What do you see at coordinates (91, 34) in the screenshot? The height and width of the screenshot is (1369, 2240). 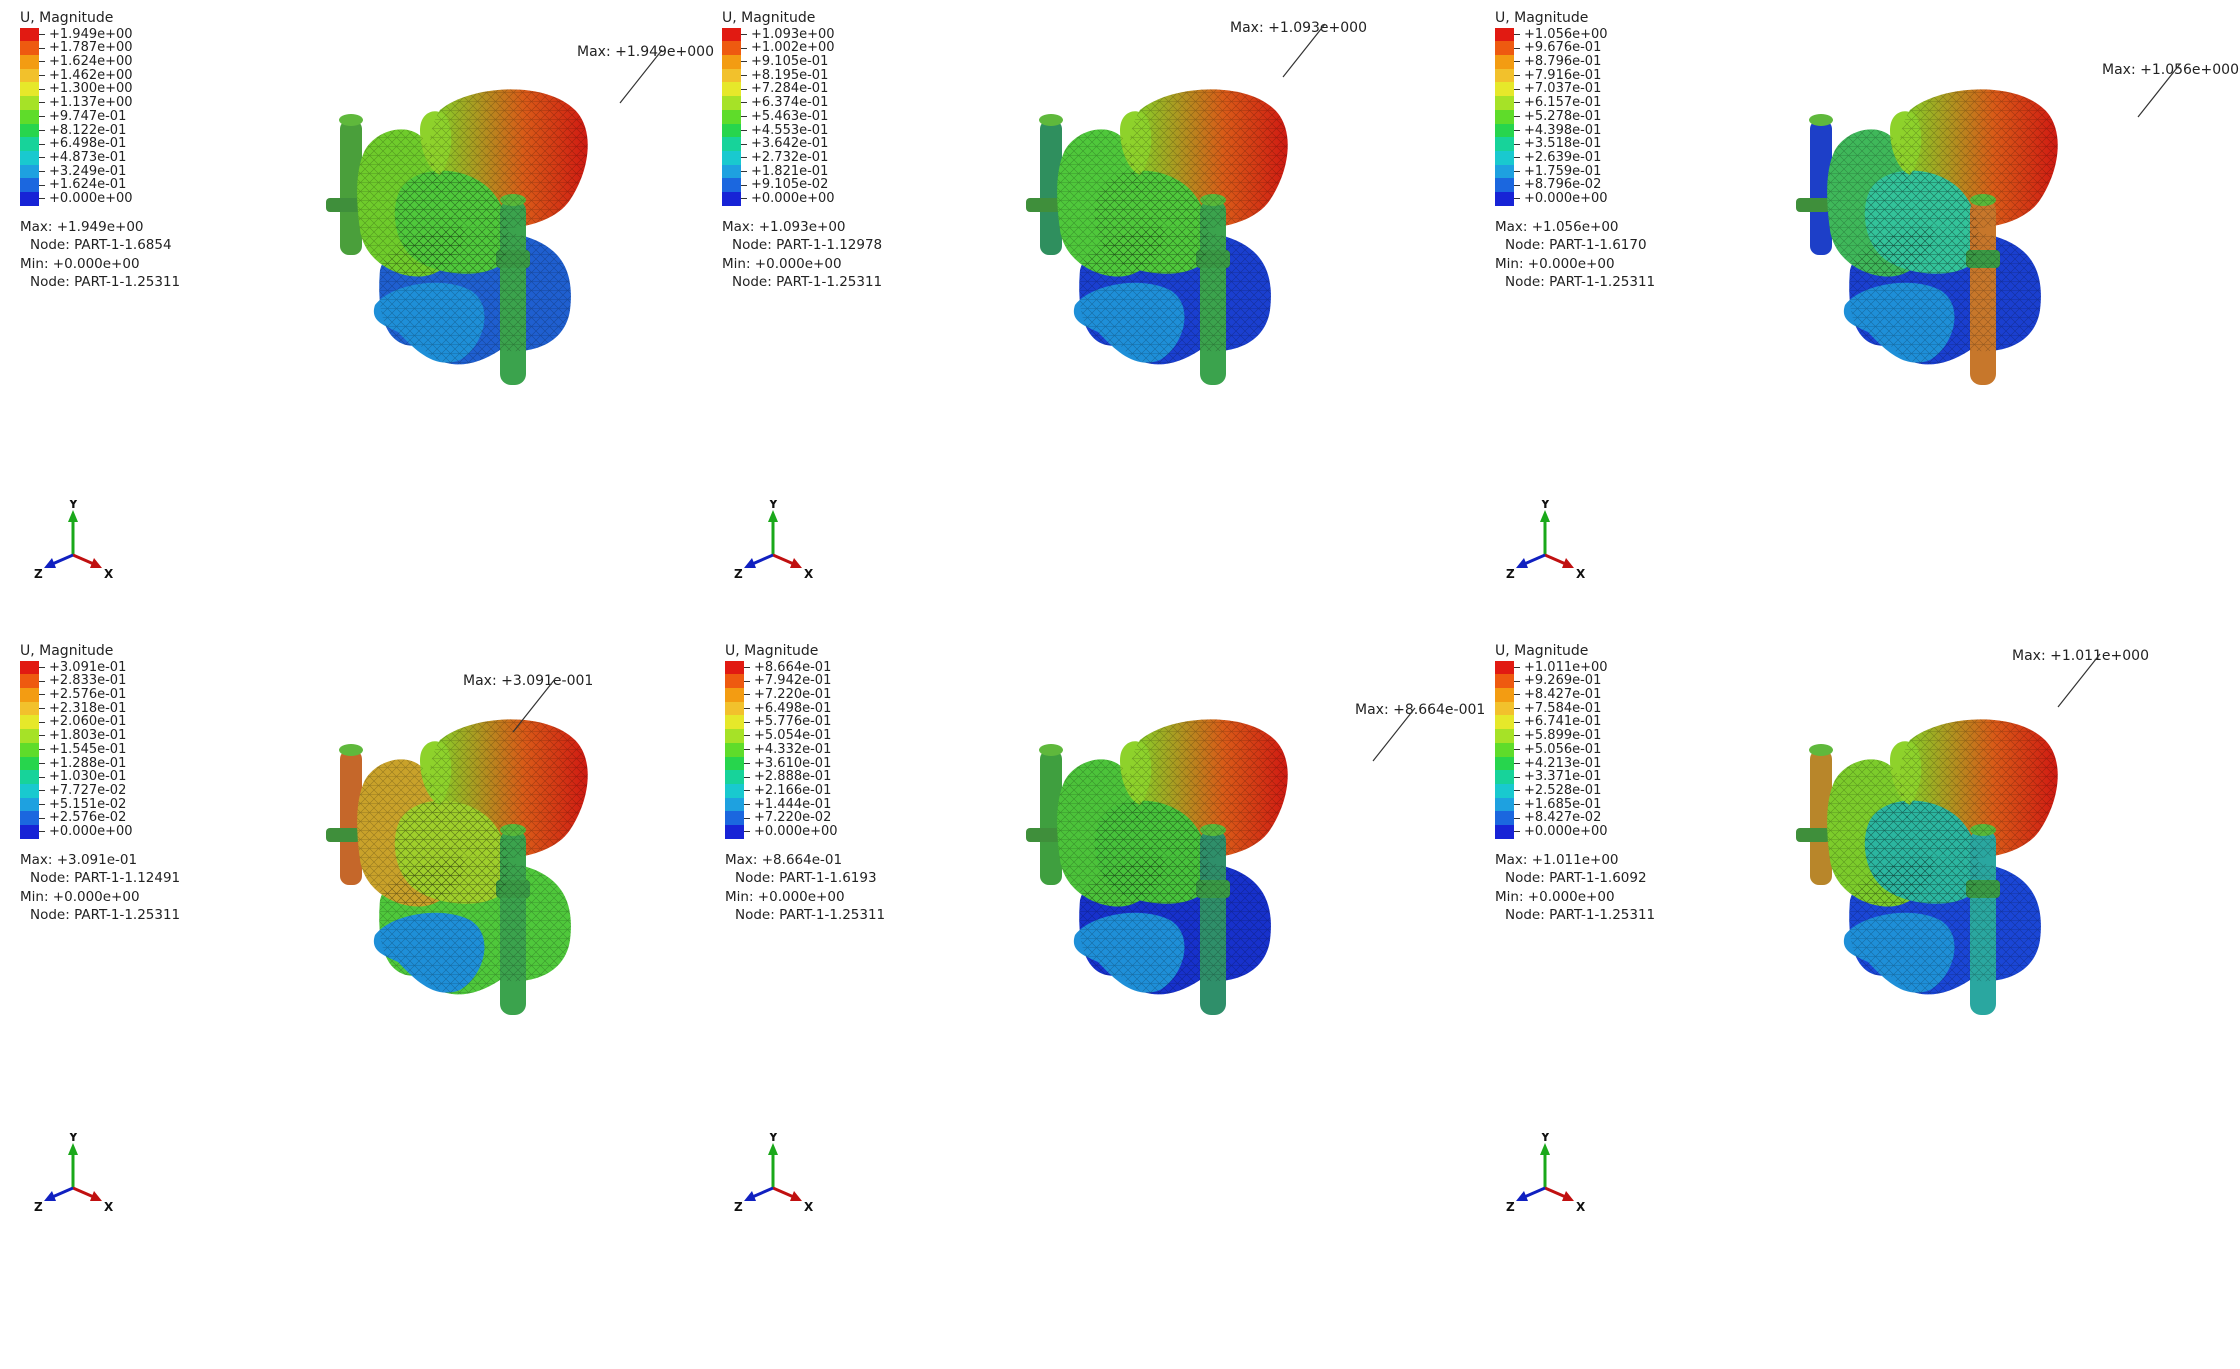 I see `legend-value: +1.949e+00` at bounding box center [91, 34].